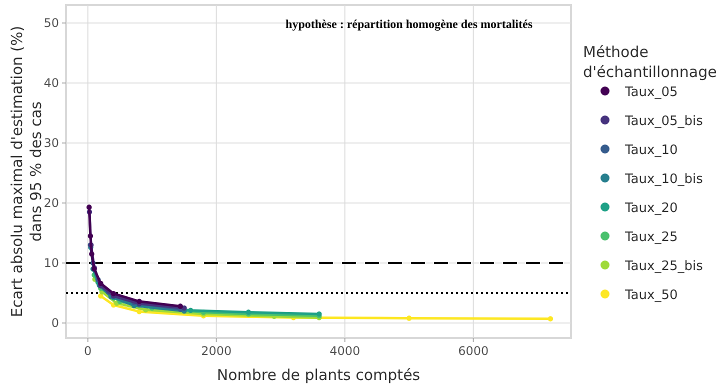 The width and height of the screenshot is (726, 386). What do you see at coordinates (55, 323) in the screenshot?
I see `y-tick-label: 0` at bounding box center [55, 323].